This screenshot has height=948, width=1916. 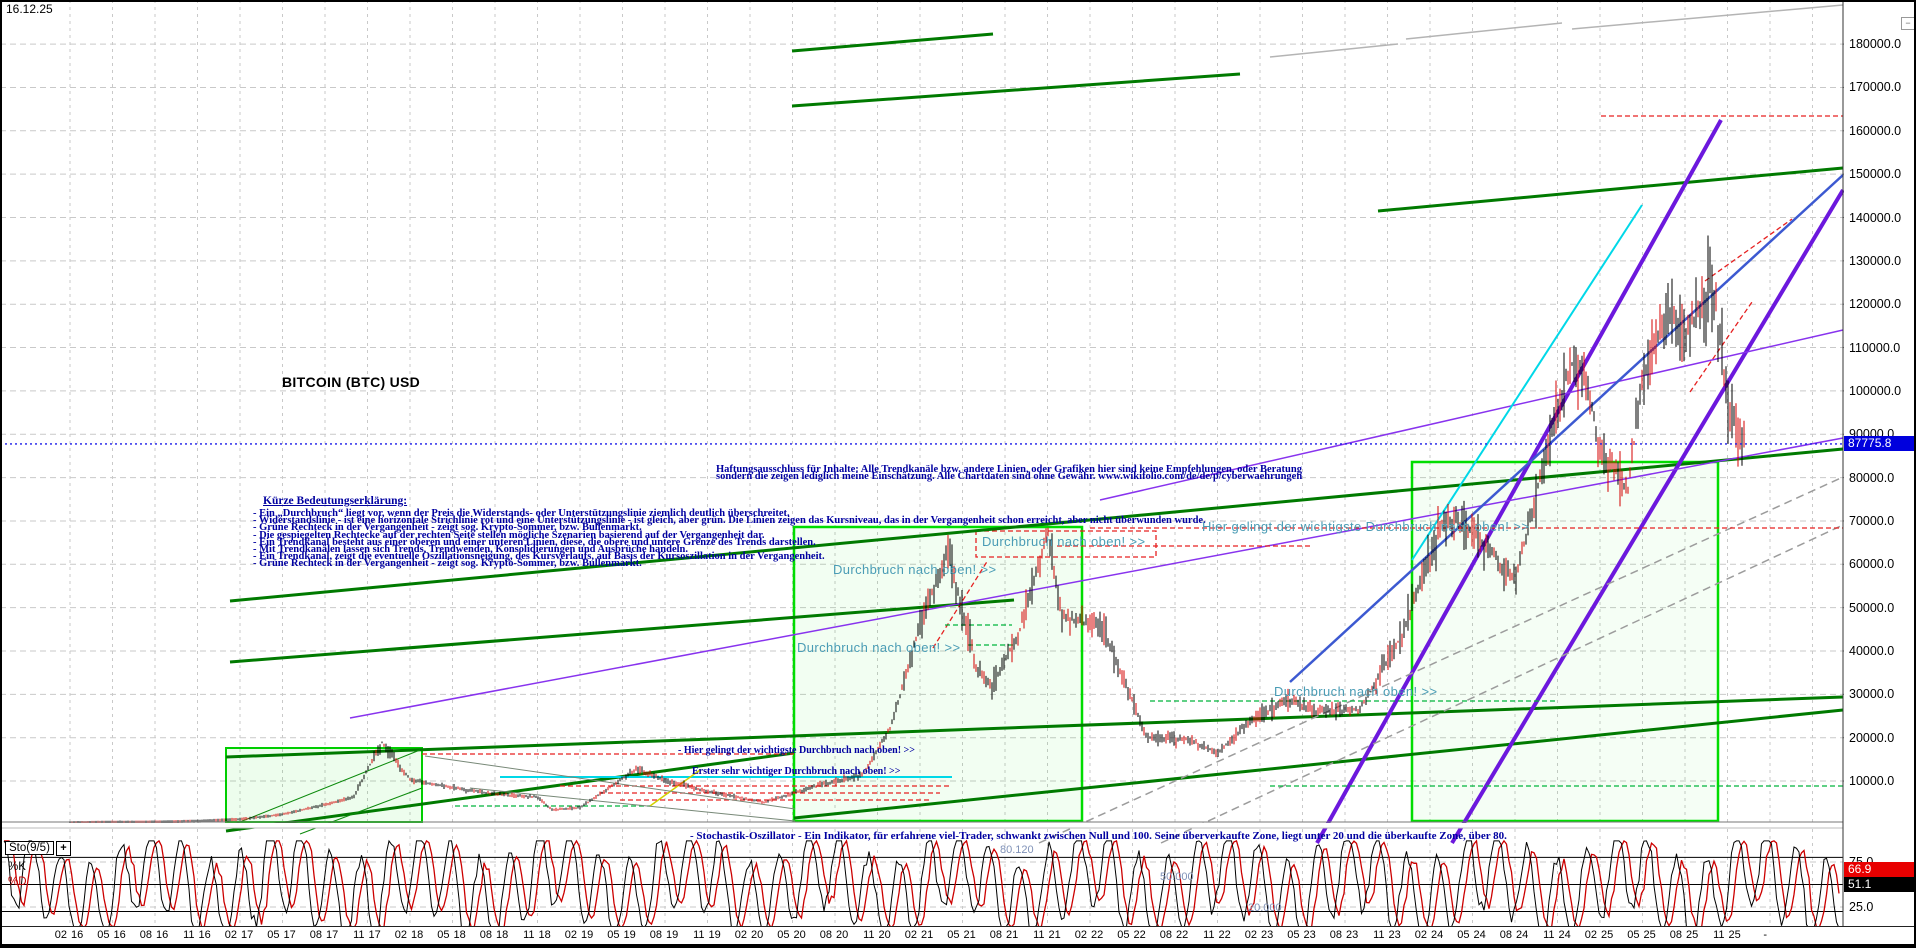 What do you see at coordinates (1727, 935) in the screenshot?
I see `date-axis-label: 11 25` at bounding box center [1727, 935].